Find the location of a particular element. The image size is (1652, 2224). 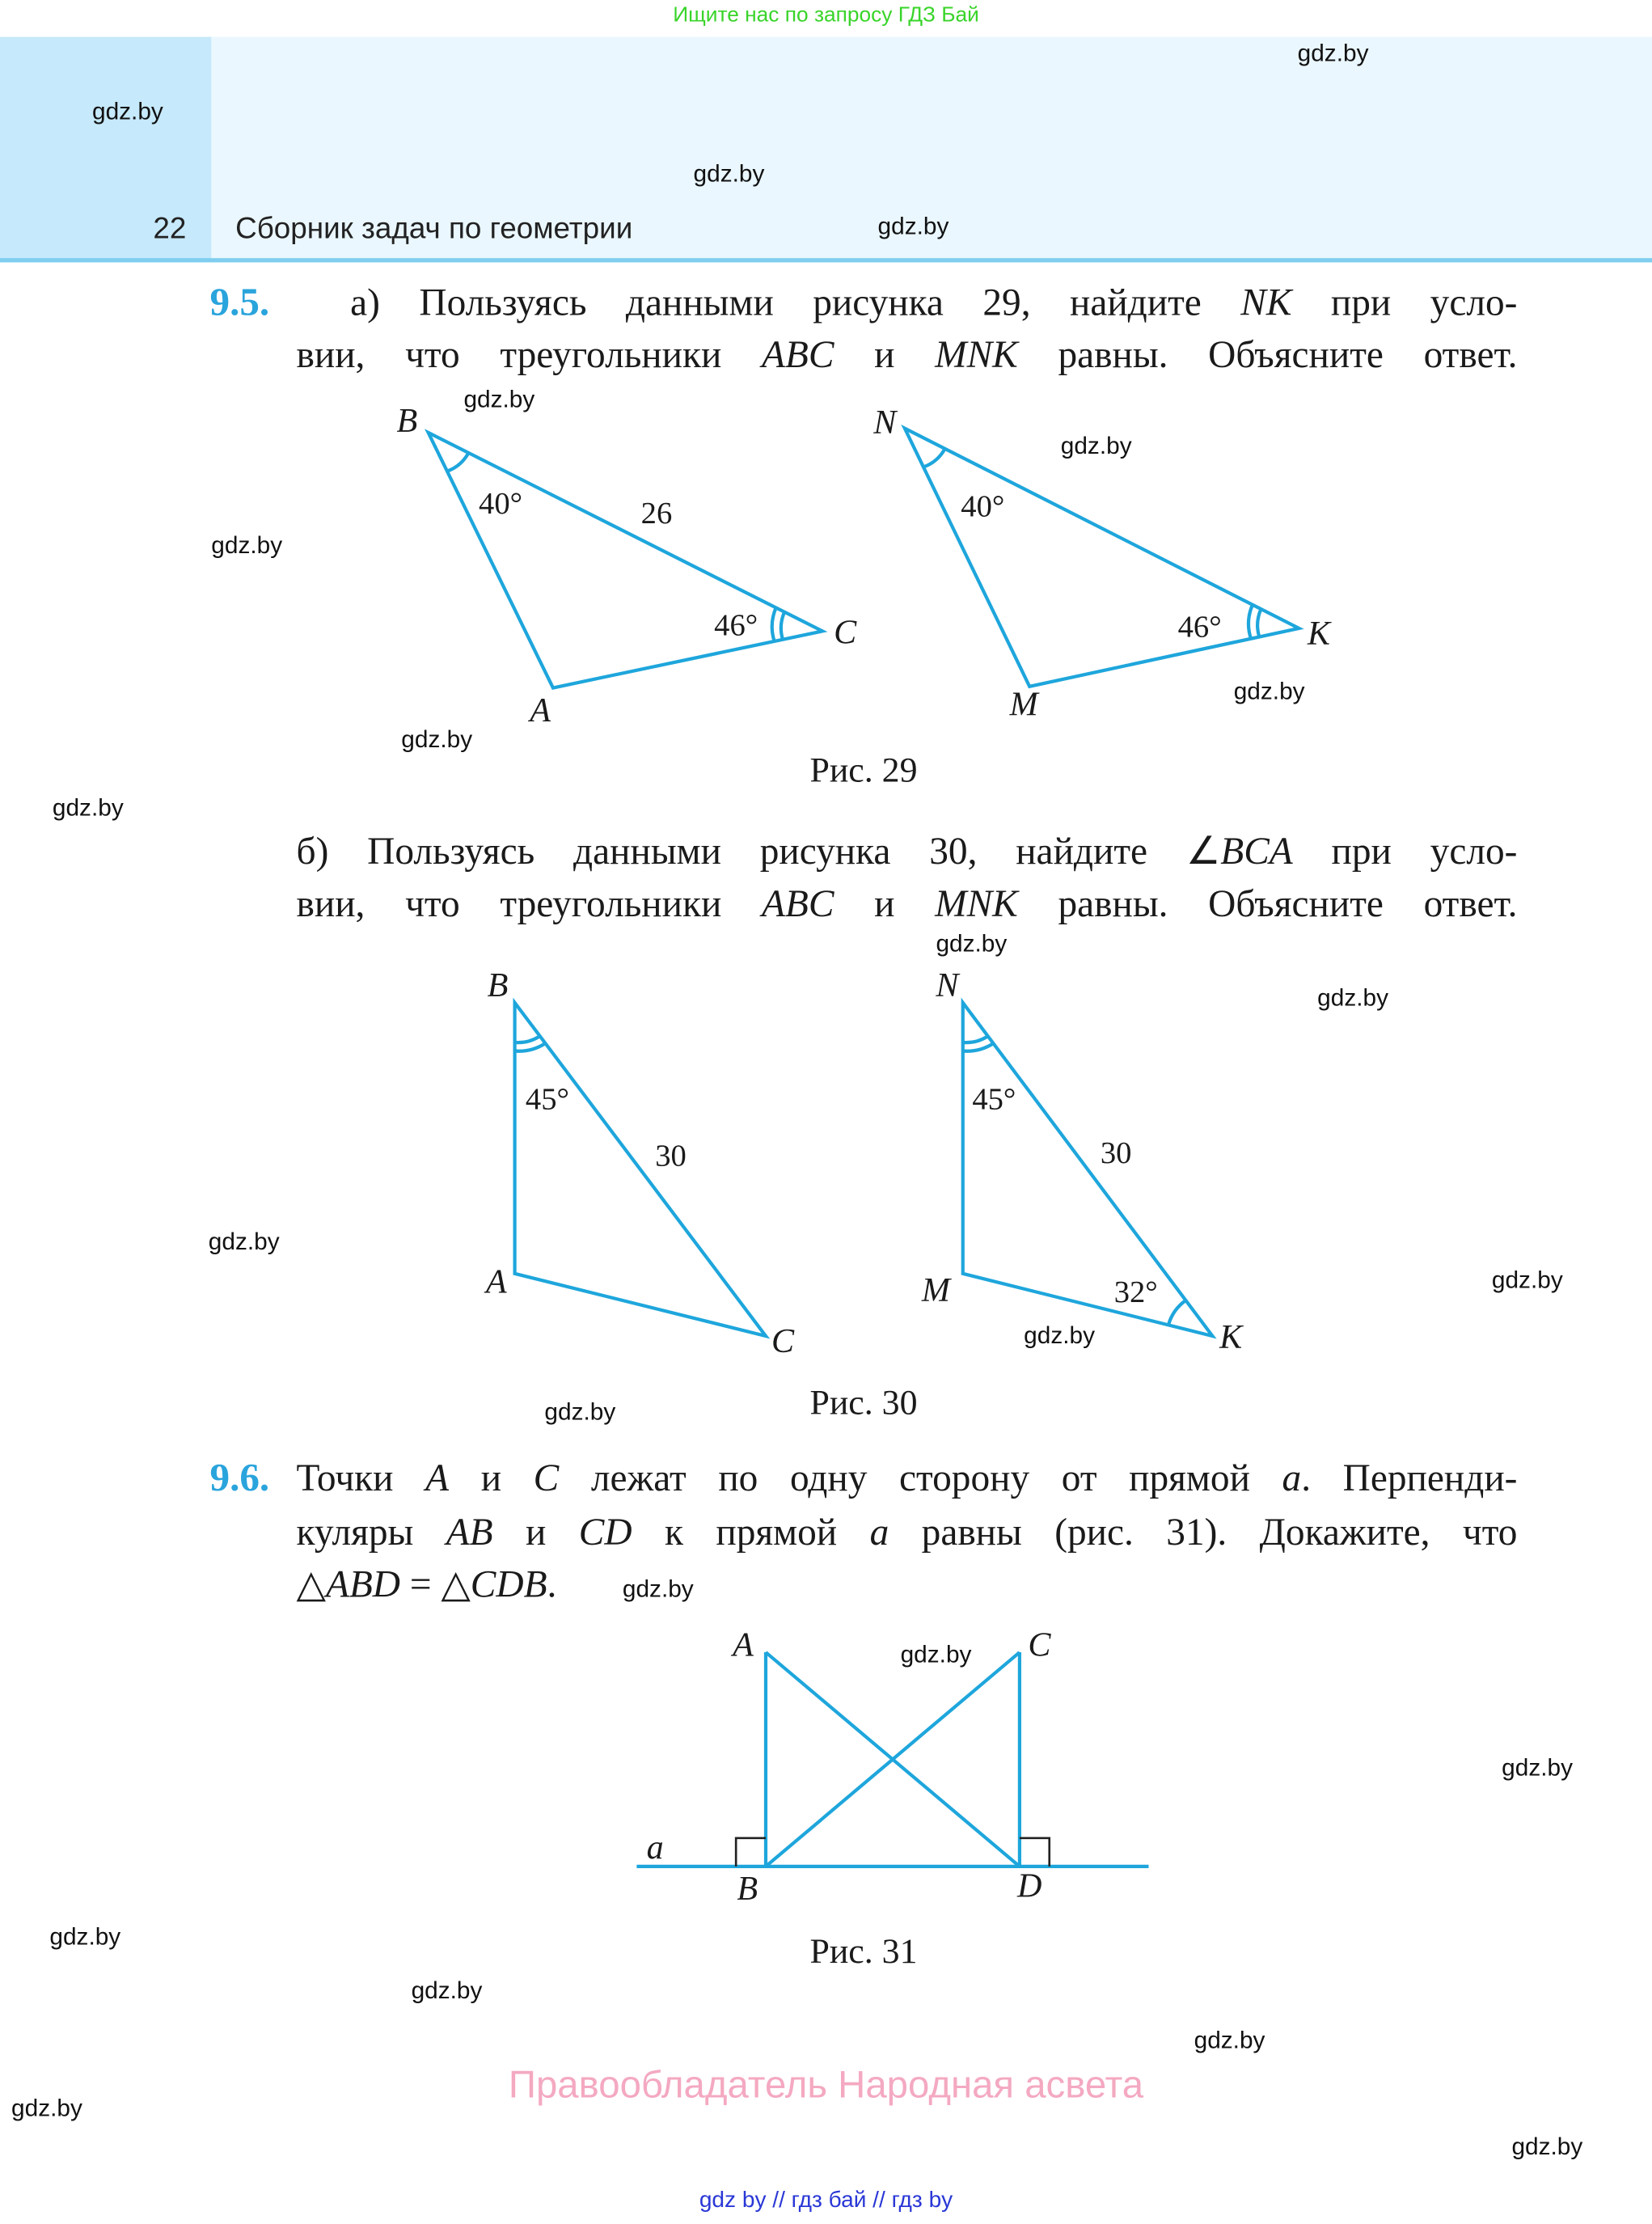

text-fragment: . is located at coordinates (552, 1584).